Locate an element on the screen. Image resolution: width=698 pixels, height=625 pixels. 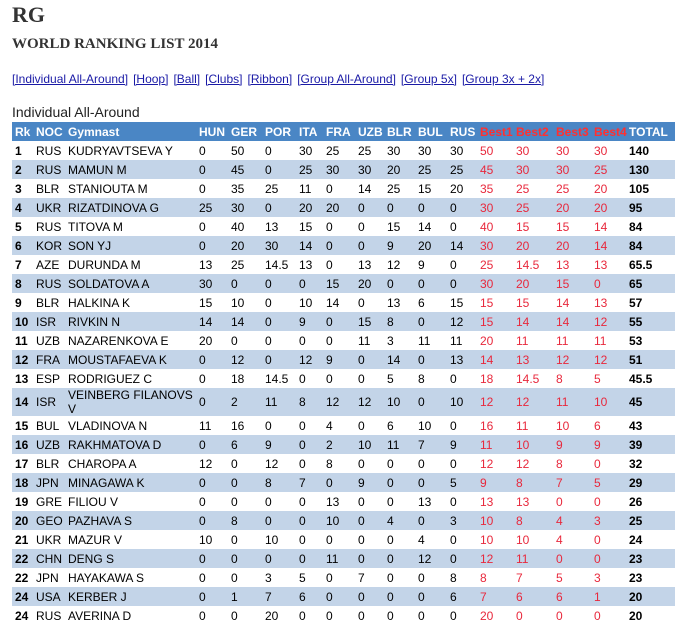
nav-link: [Group 5x] is located at coordinates (428, 79).